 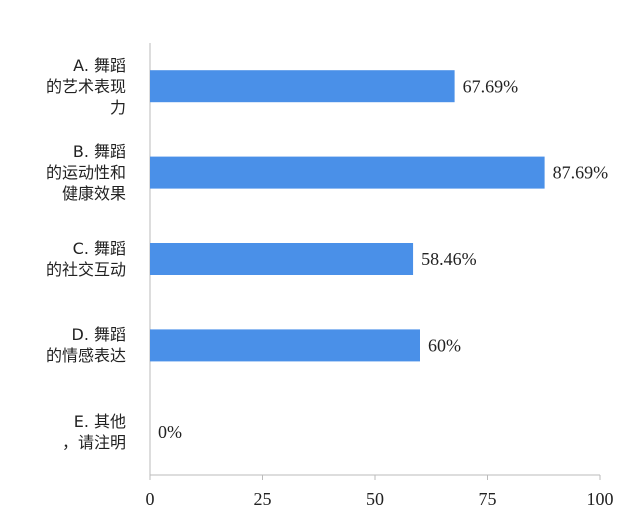 I want to click on category-label: B. 舞蹈 的运动性和 健康效果, so click(x=85, y=173).